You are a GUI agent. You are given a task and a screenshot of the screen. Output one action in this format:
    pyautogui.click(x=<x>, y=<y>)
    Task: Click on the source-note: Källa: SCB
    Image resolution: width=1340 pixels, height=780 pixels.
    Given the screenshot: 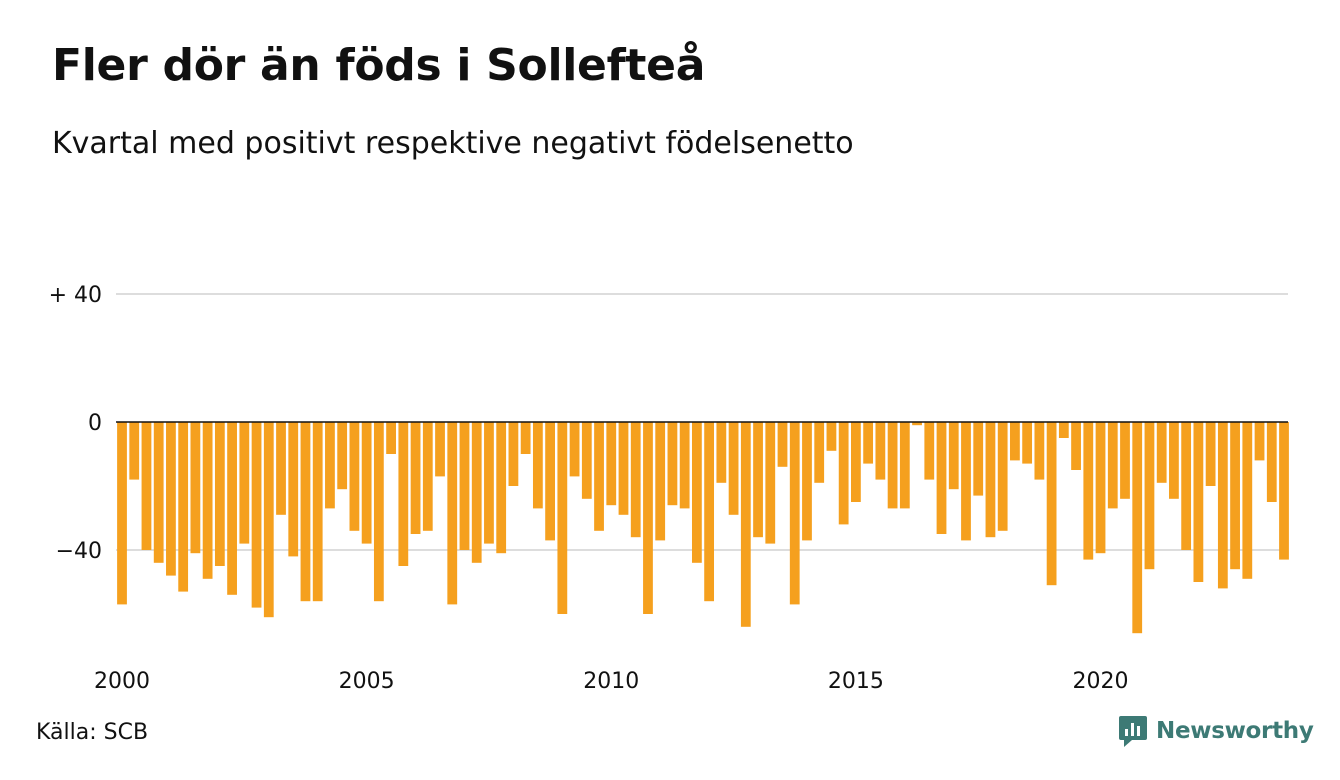 What is the action you would take?
    pyautogui.click(x=92, y=732)
    